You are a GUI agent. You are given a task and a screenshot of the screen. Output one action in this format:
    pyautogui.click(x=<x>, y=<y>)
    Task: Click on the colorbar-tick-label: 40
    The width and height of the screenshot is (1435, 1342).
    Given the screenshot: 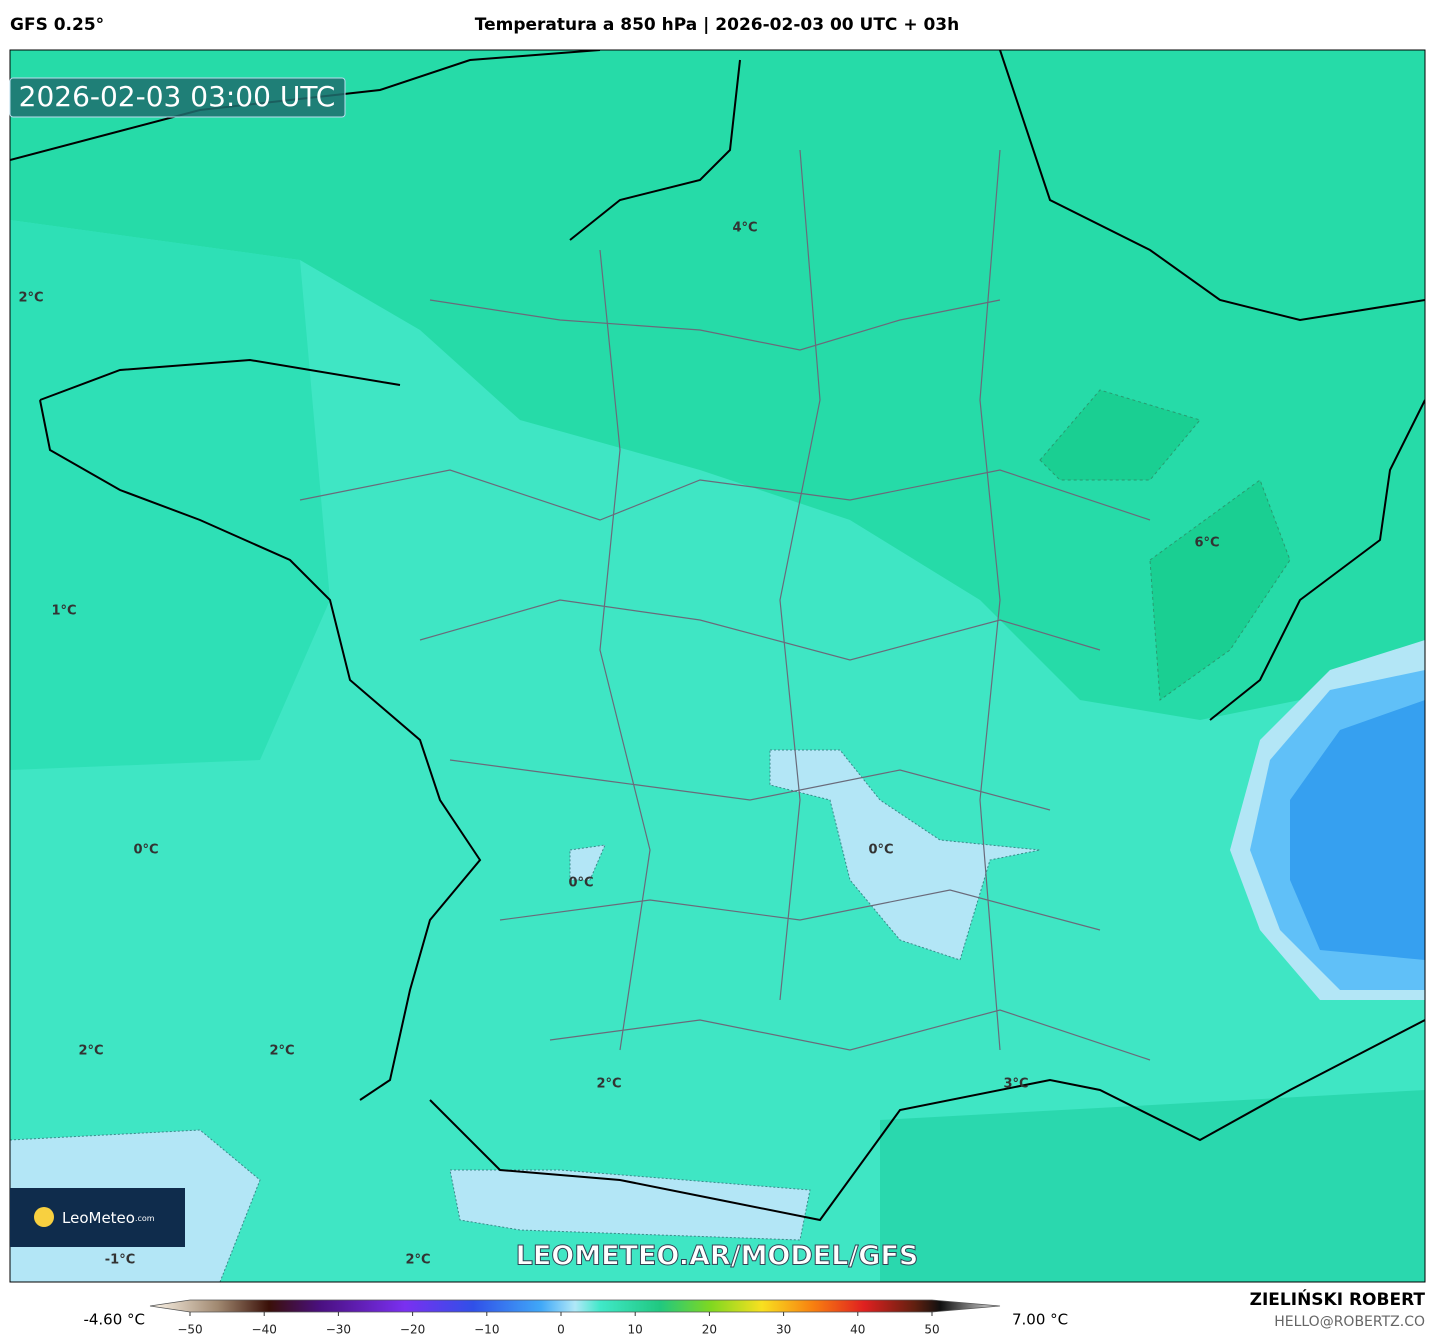 What is the action you would take?
    pyautogui.click(x=857, y=1330)
    